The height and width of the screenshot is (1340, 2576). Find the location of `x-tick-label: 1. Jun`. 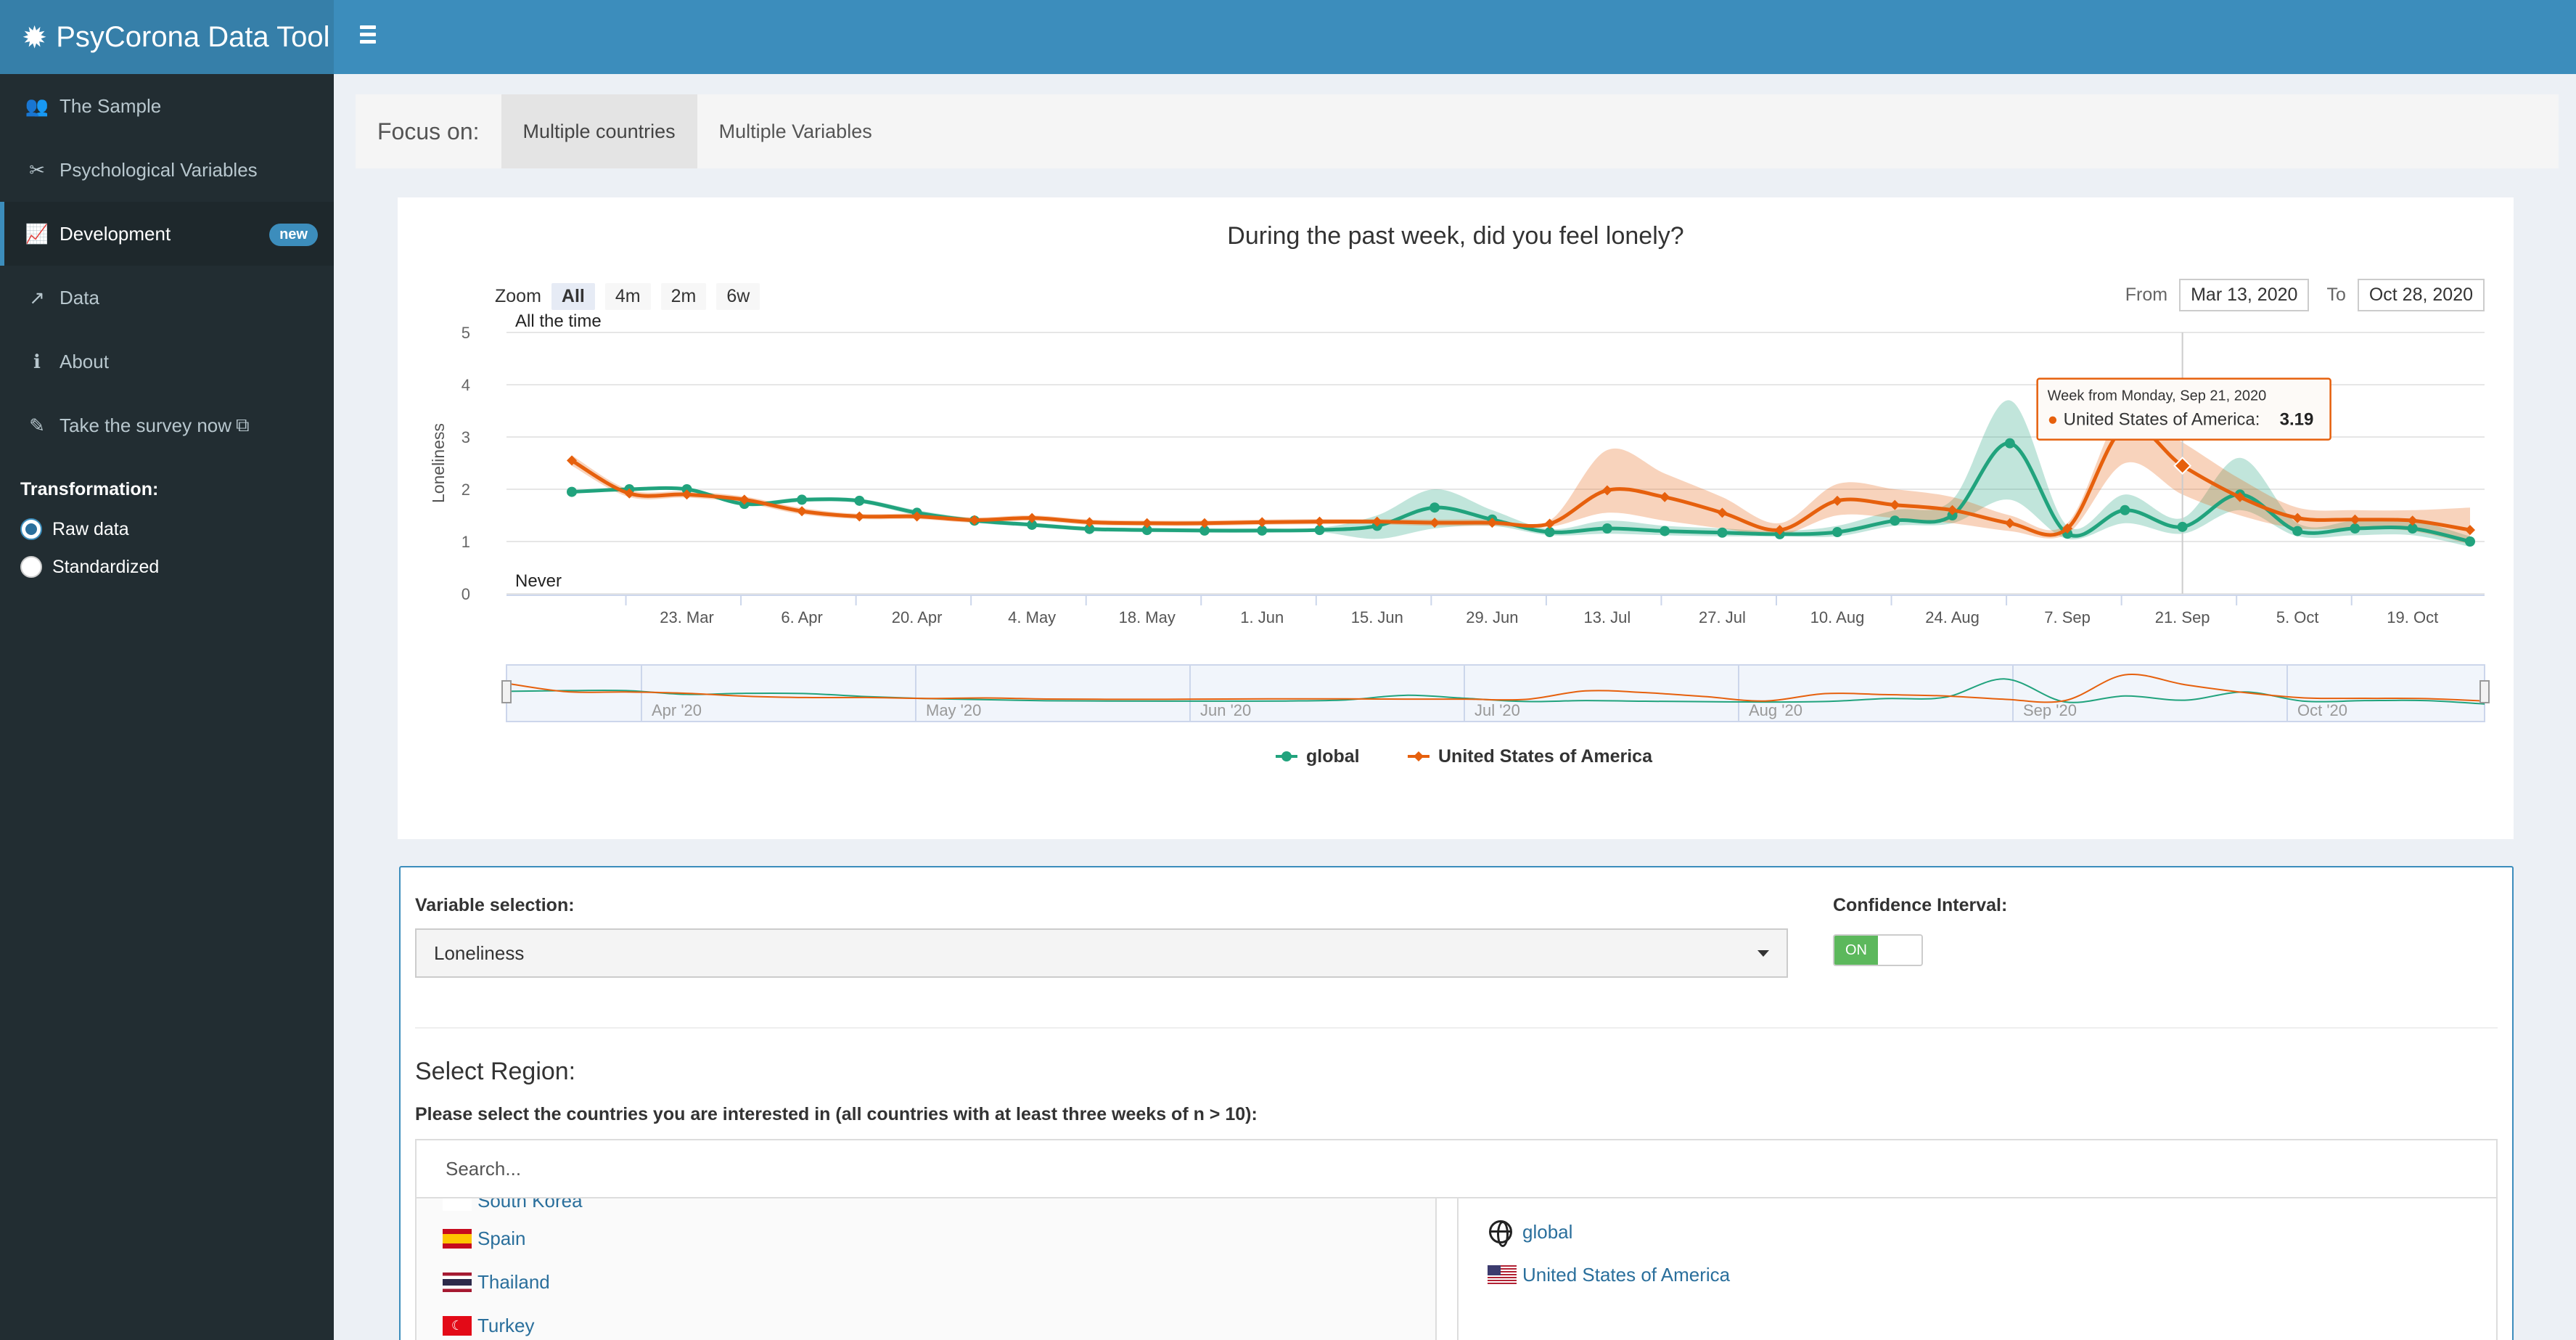

x-tick-label: 1. Jun is located at coordinates (1262, 617).